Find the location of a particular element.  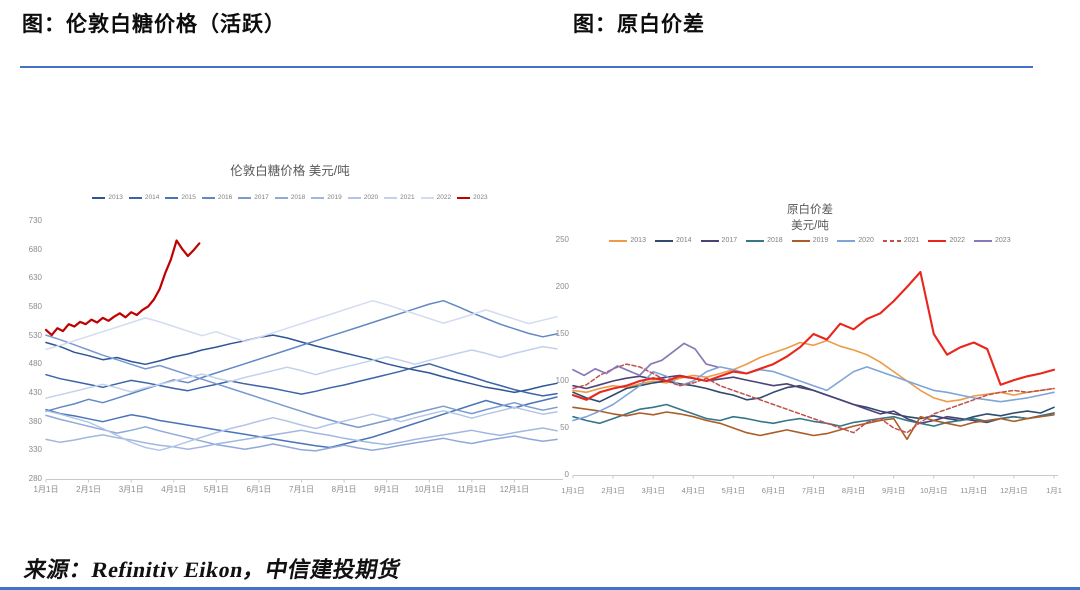

y-axis-tick-label: 330 is located at coordinates (35, 450).